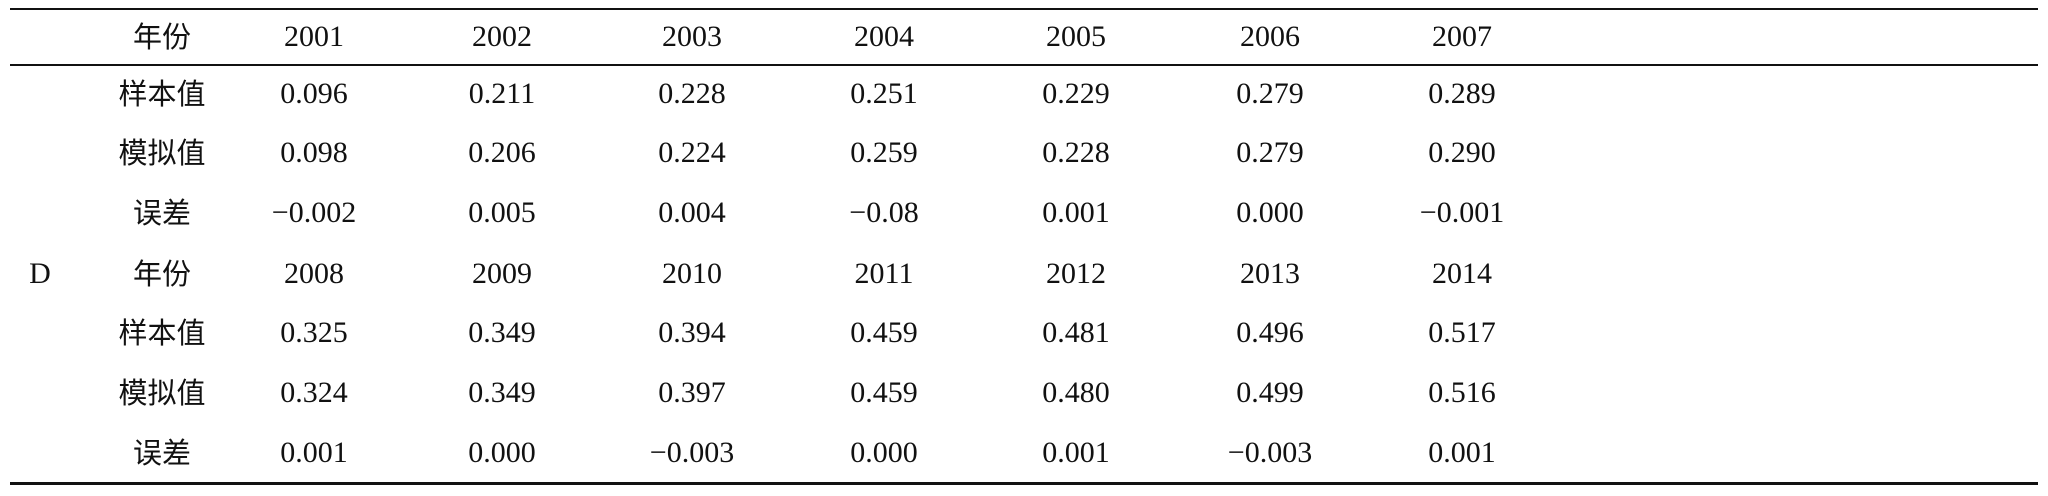  I want to click on table-cell: 0.289, so click(1462, 93).